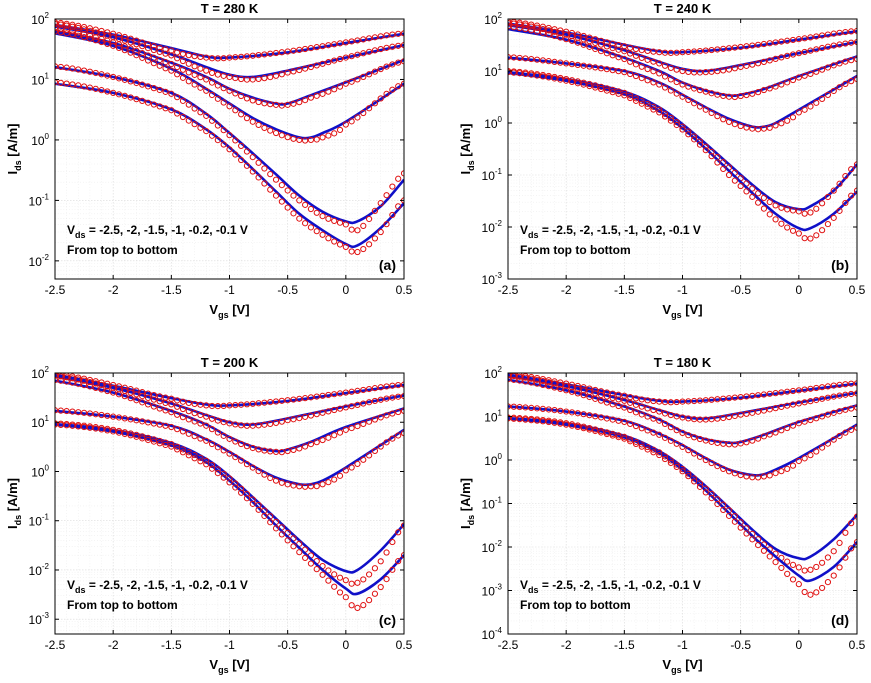 The image size is (871, 683). What do you see at coordinates (575, 605) in the screenshot?
I see `order-annotation: From top to bottom` at bounding box center [575, 605].